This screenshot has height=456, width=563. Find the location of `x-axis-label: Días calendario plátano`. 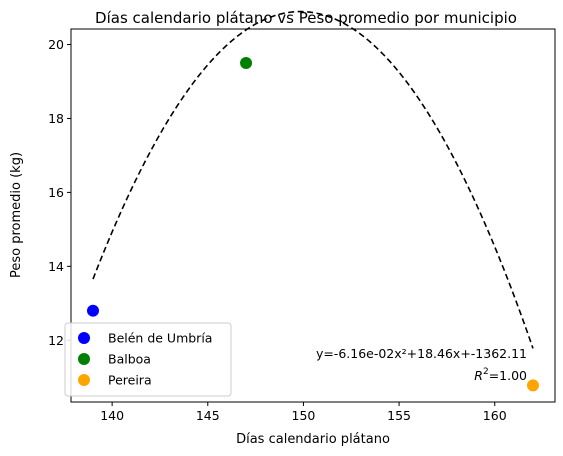

x-axis-label: Días calendario plátano is located at coordinates (313, 439).